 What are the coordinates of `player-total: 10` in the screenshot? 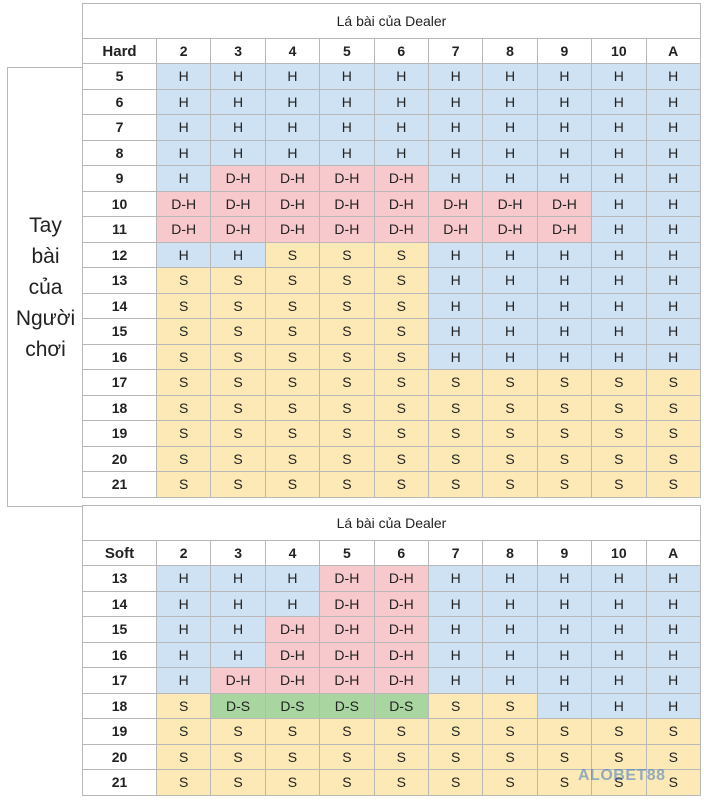 It's located at (119, 203).